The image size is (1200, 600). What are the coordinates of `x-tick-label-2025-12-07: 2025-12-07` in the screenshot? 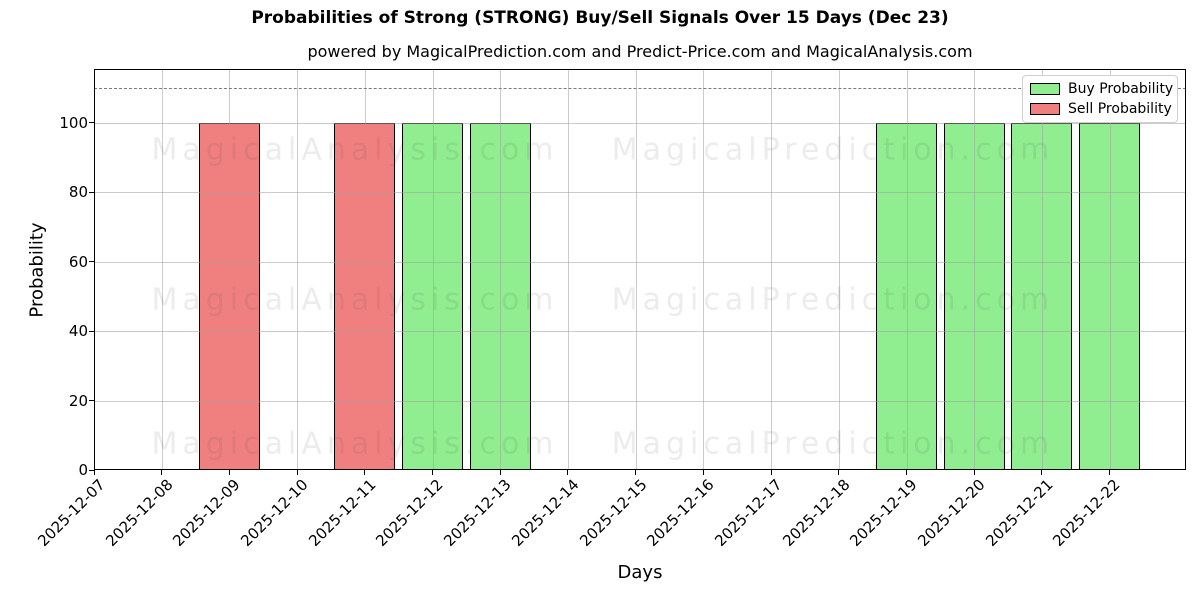 It's located at (71, 513).